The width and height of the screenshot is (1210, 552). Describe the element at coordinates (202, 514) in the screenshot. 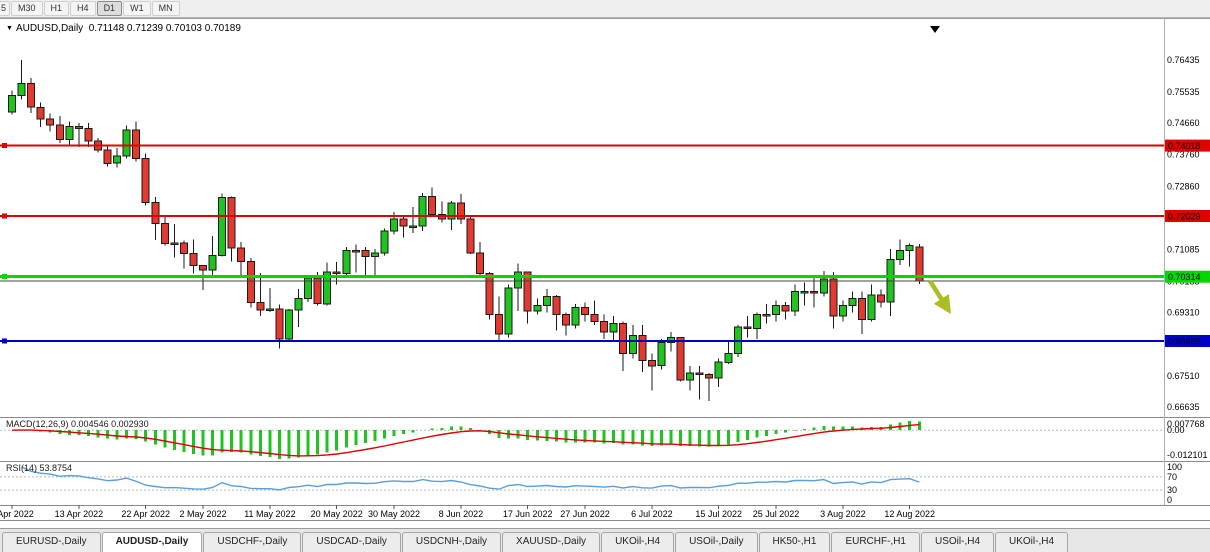

I see `svg-text: 2 May 2022` at that location.